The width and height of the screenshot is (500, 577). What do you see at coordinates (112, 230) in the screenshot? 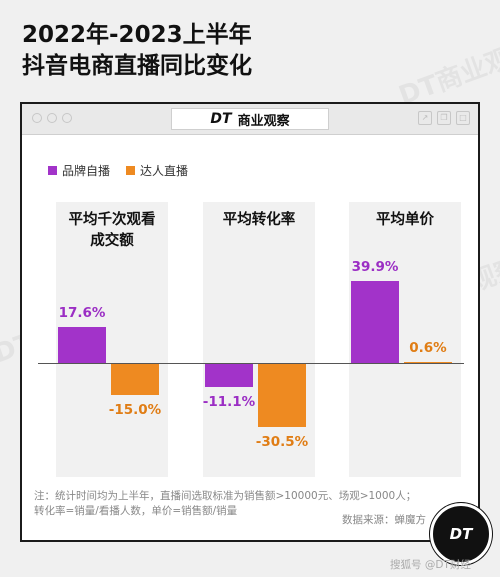
I see `category-label: 平均千次观看 成交额` at bounding box center [112, 230].